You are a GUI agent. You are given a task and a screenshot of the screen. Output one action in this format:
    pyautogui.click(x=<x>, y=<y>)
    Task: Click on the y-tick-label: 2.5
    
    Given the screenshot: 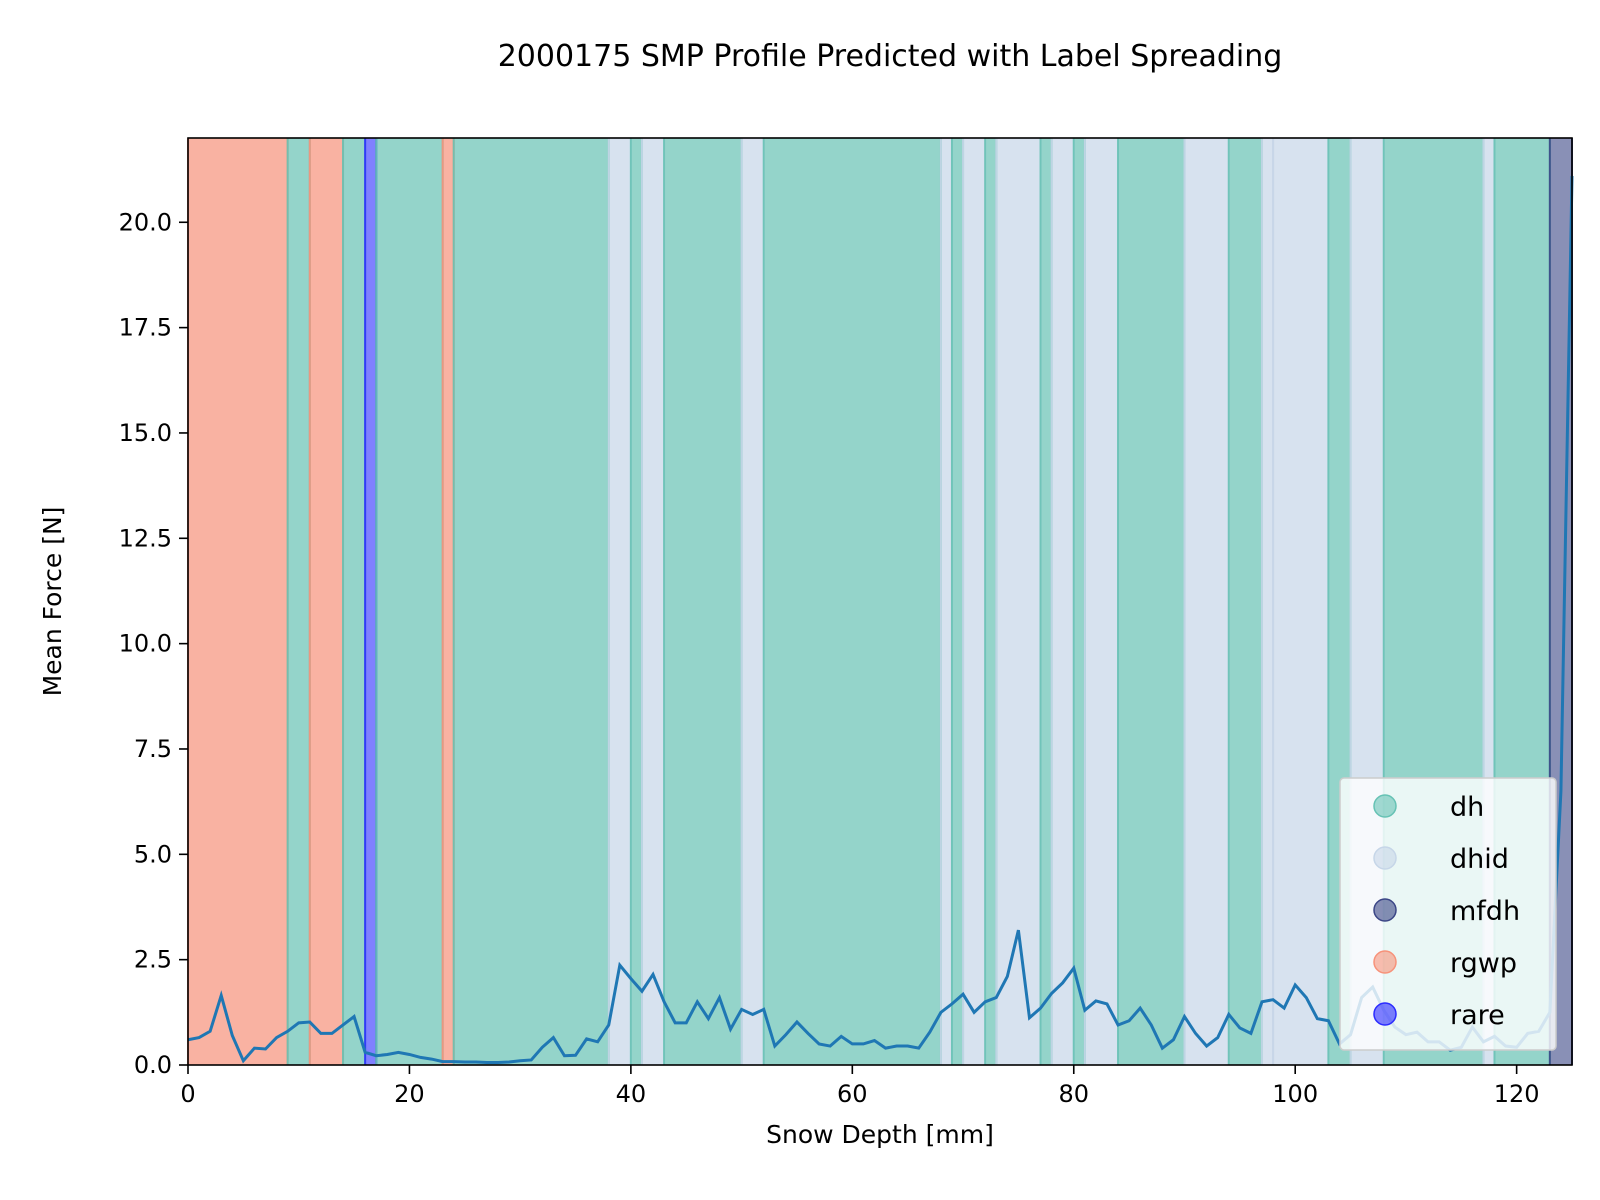 What is the action you would take?
    pyautogui.click(x=153, y=960)
    